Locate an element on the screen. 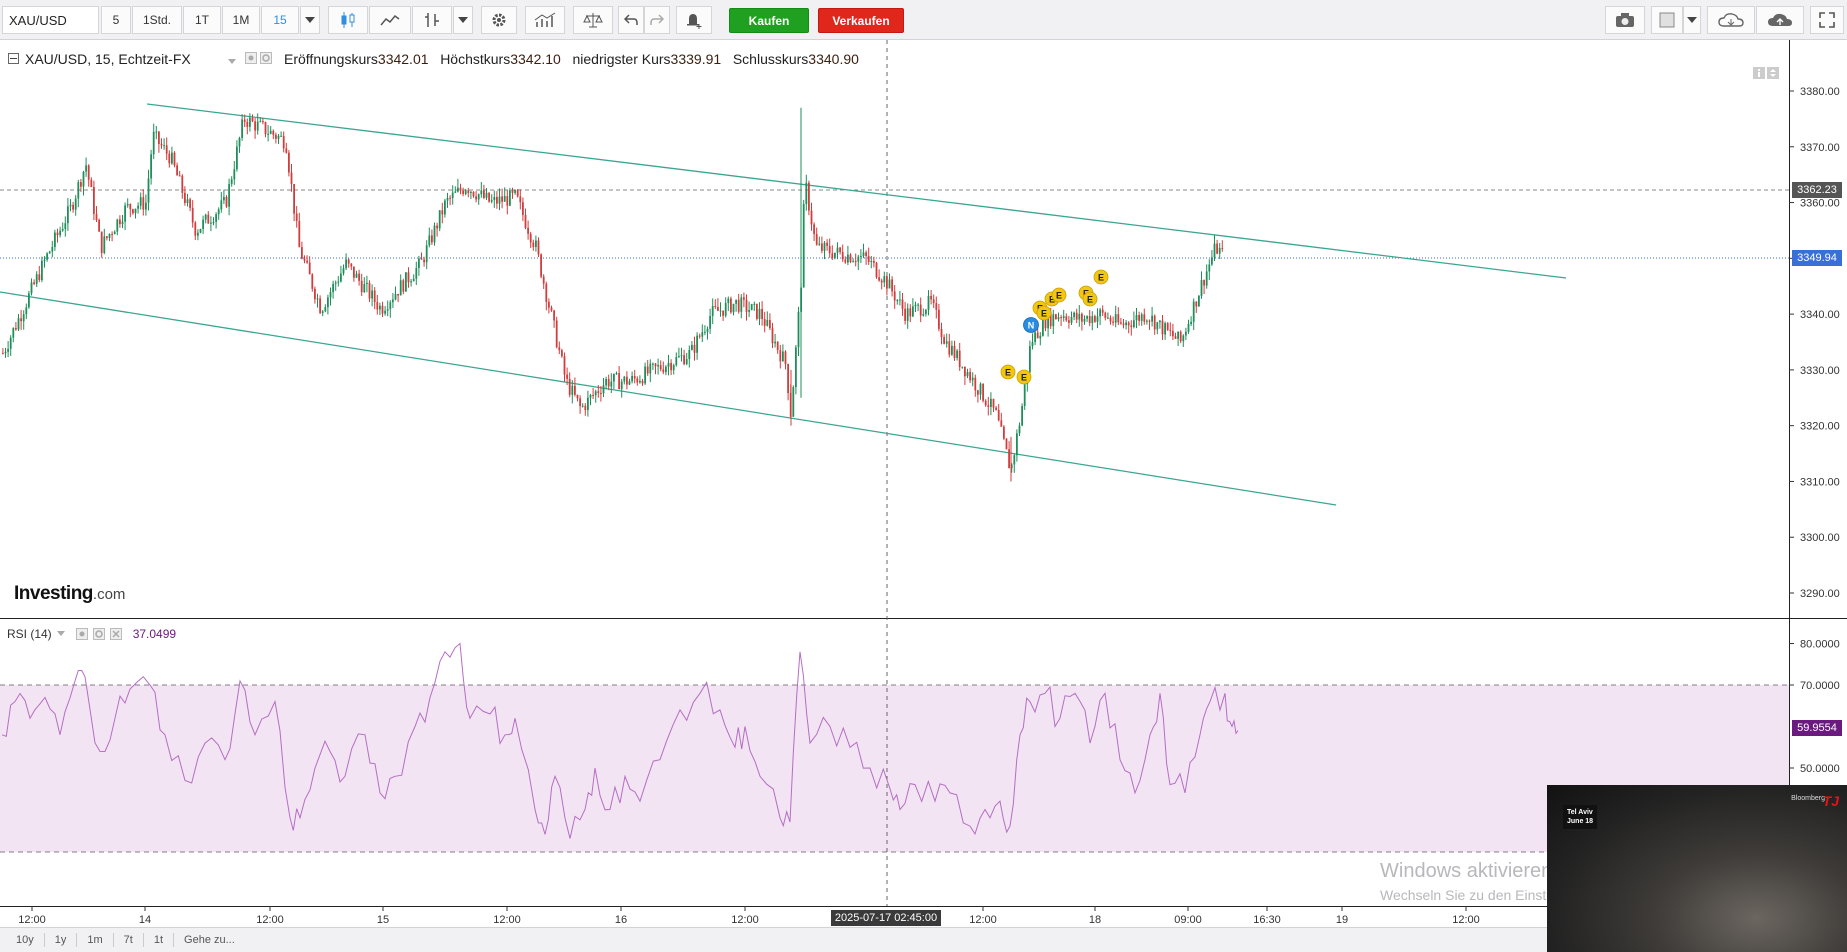  color-dropdown-button is located at coordinates (1692, 20).